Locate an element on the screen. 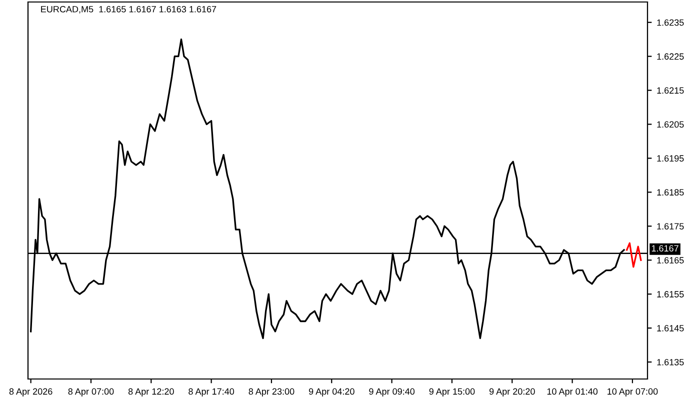  y-tick-label: 1.6145 is located at coordinates (670, 328).